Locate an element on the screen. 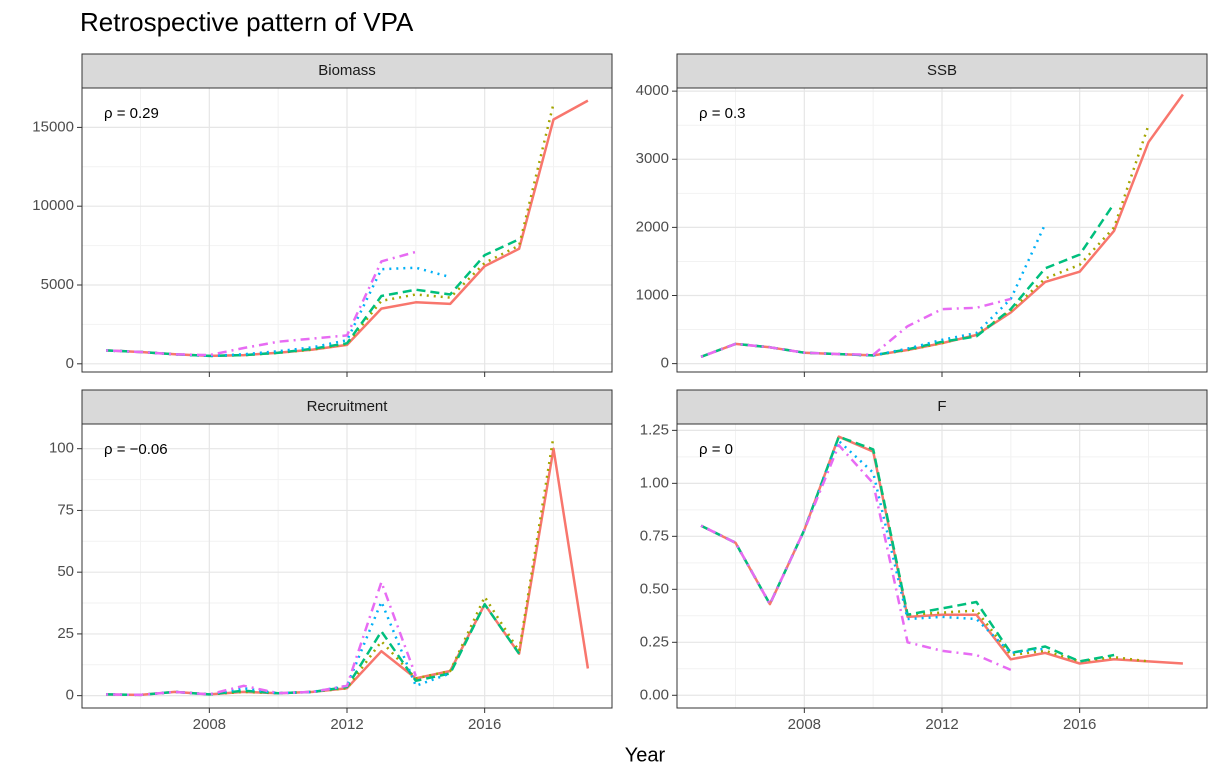 The width and height of the screenshot is (1215, 773). annotation: ρ = 0.3 is located at coordinates (722, 113).